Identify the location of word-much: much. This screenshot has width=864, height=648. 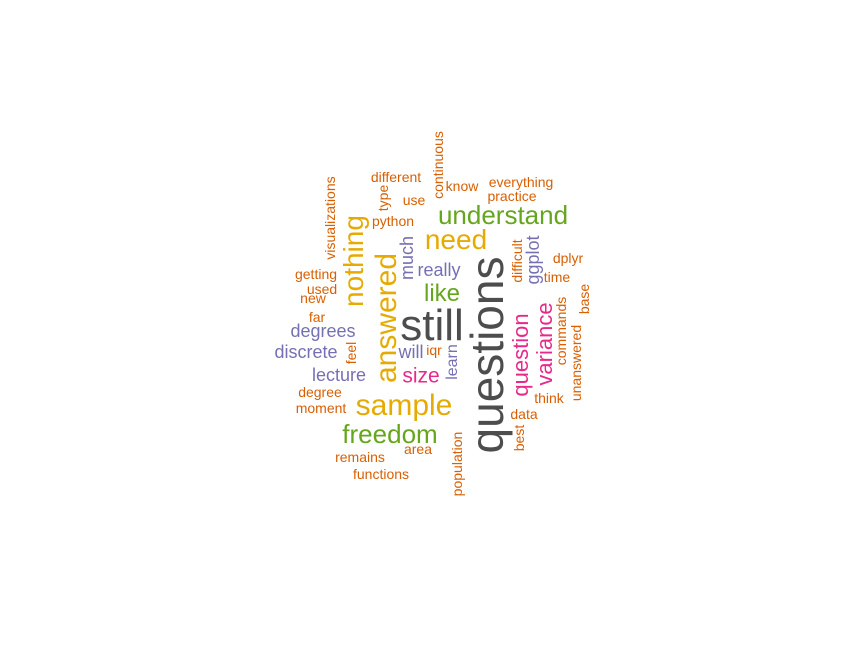
(407, 258).